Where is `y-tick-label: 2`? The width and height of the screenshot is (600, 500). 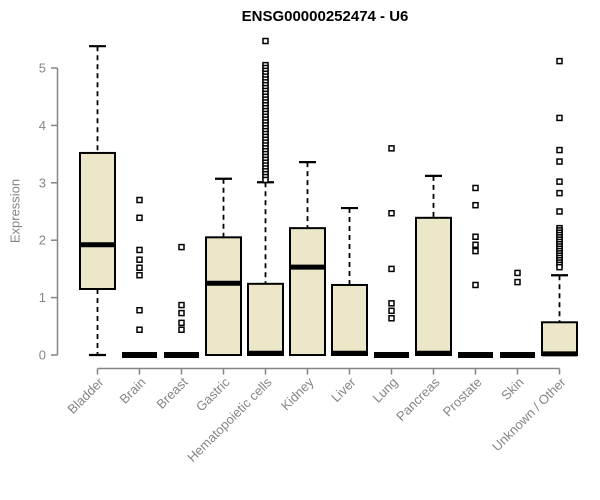 y-tick-label: 2 is located at coordinates (42, 240).